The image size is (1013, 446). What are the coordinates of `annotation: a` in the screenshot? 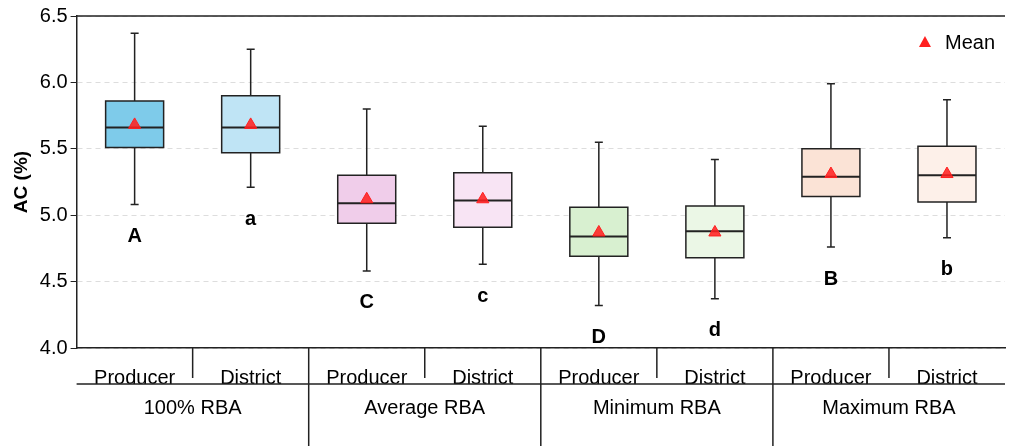 It's located at (251, 217).